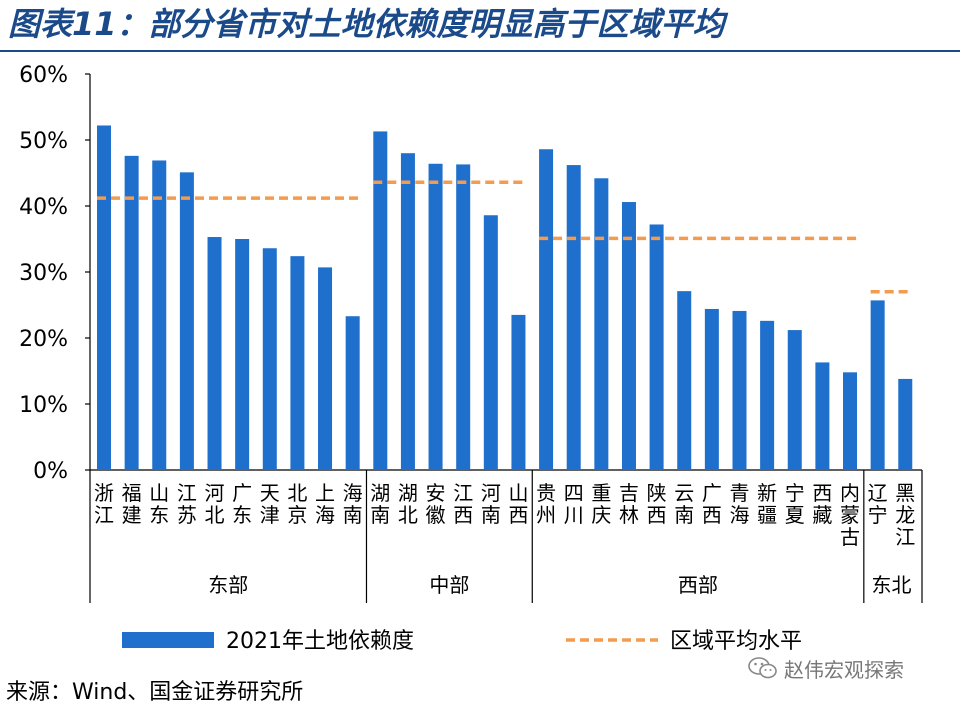 The width and height of the screenshot is (960, 708). Describe the element at coordinates (43, 207) in the screenshot. I see `y-tick-label: 40%` at that location.